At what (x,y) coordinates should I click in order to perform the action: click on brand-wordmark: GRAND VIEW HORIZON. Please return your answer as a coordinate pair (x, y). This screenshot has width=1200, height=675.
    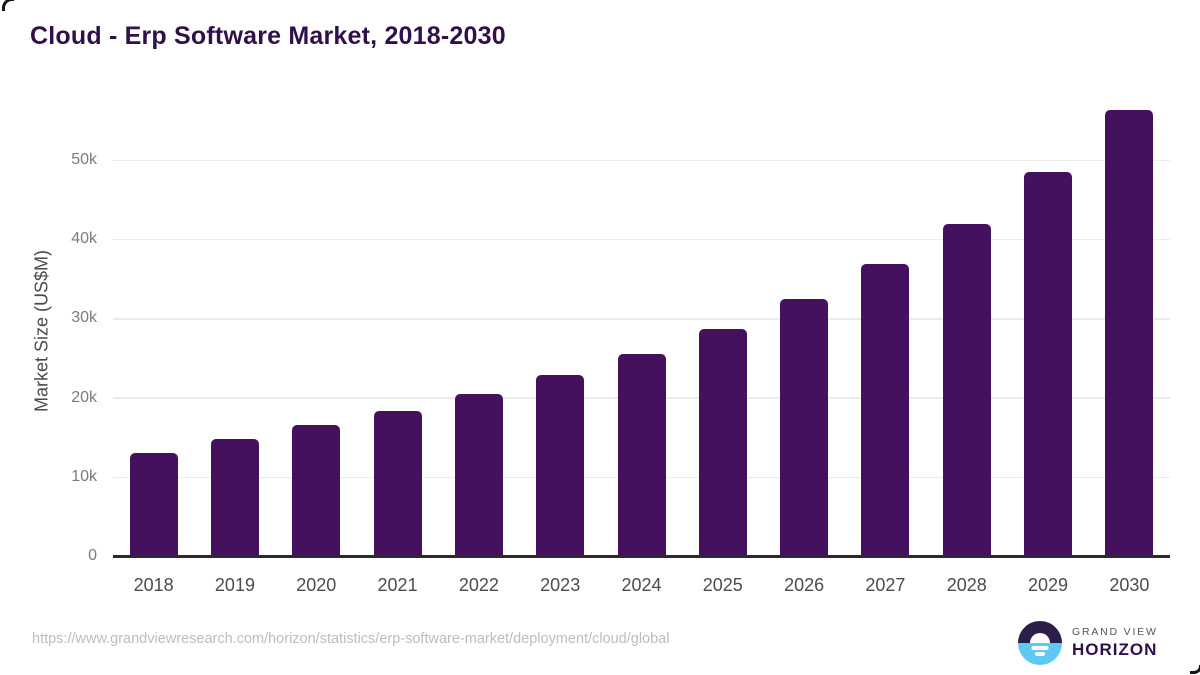
    Looking at the image, I should click on (1115, 643).